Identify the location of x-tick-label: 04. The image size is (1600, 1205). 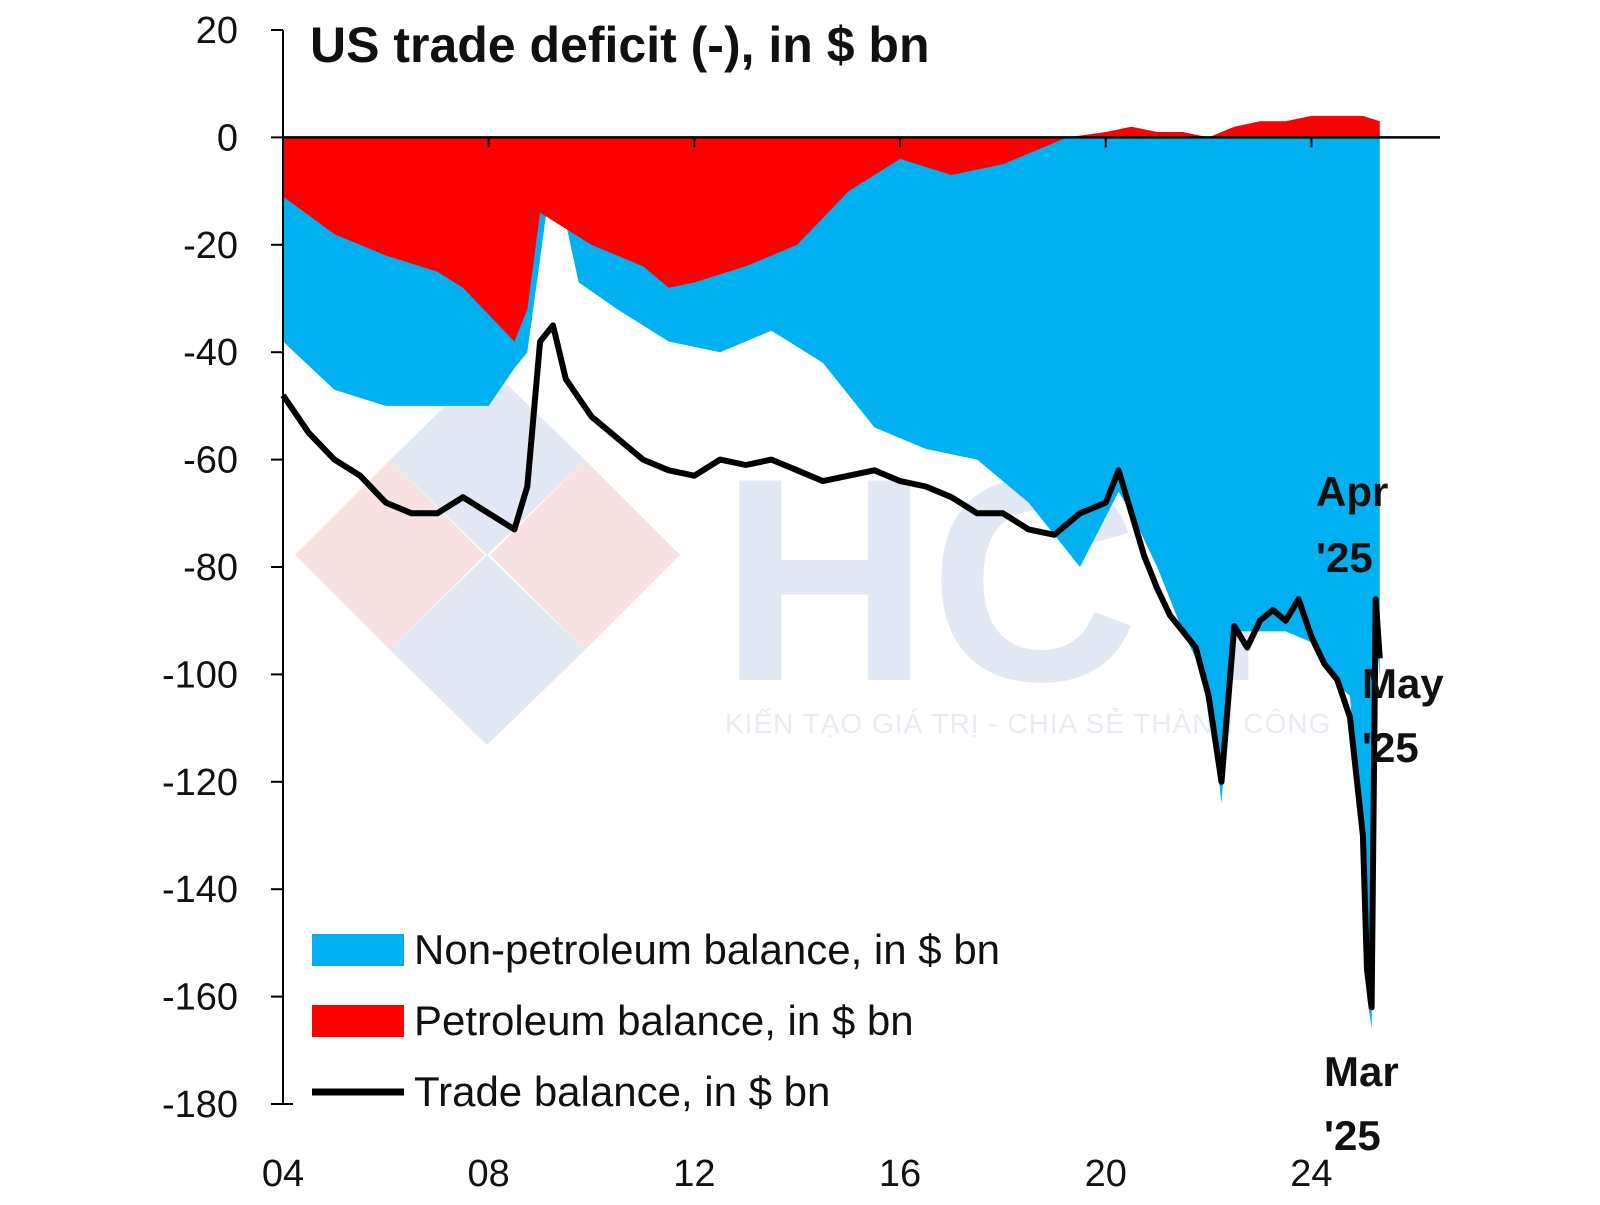
(283, 1174).